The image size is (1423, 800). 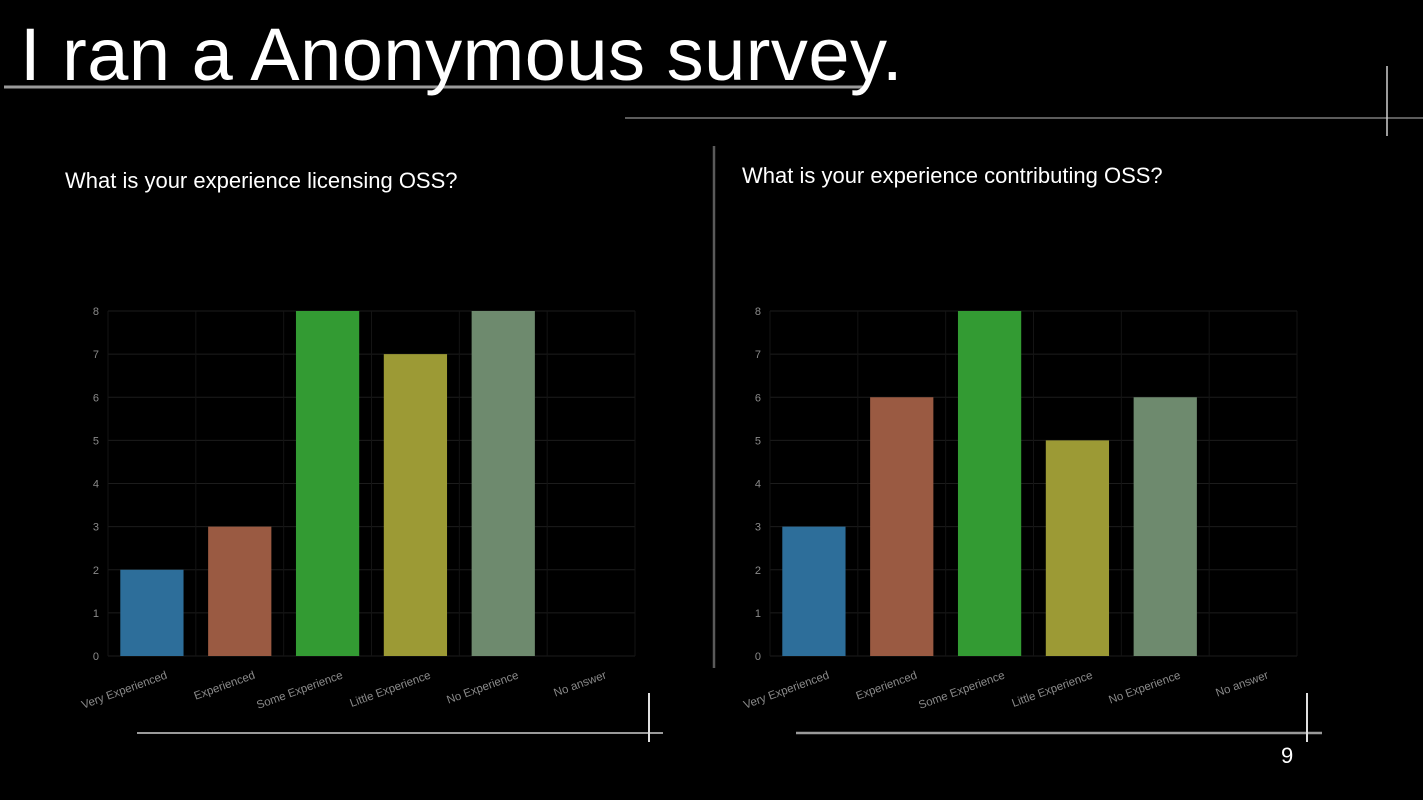 I want to click on licensing-y-tick-label: 2, so click(x=96, y=571).